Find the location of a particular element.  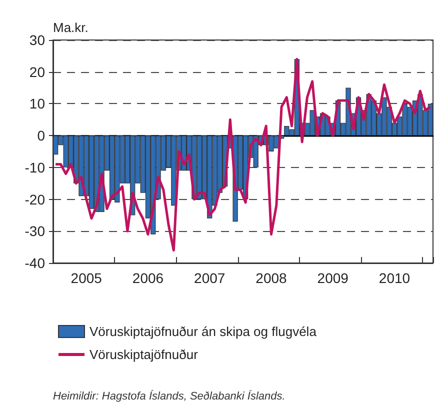

y-tick-label: 0 is located at coordinates (41, 136).